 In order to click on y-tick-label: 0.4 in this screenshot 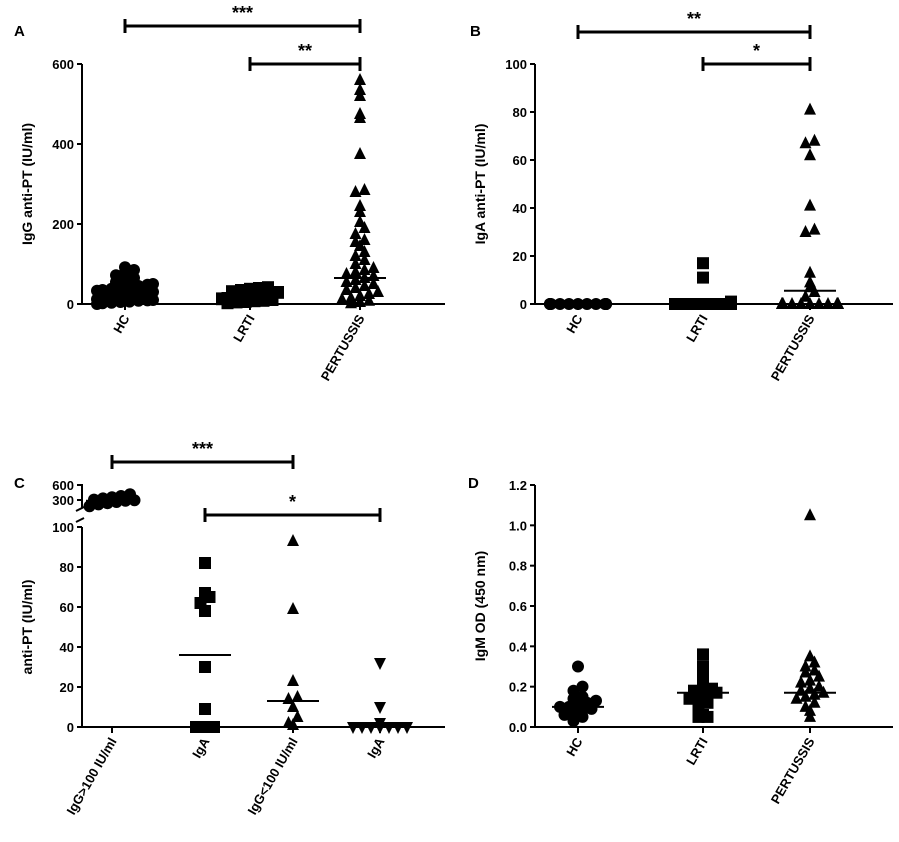, I will do `click(518, 646)`.